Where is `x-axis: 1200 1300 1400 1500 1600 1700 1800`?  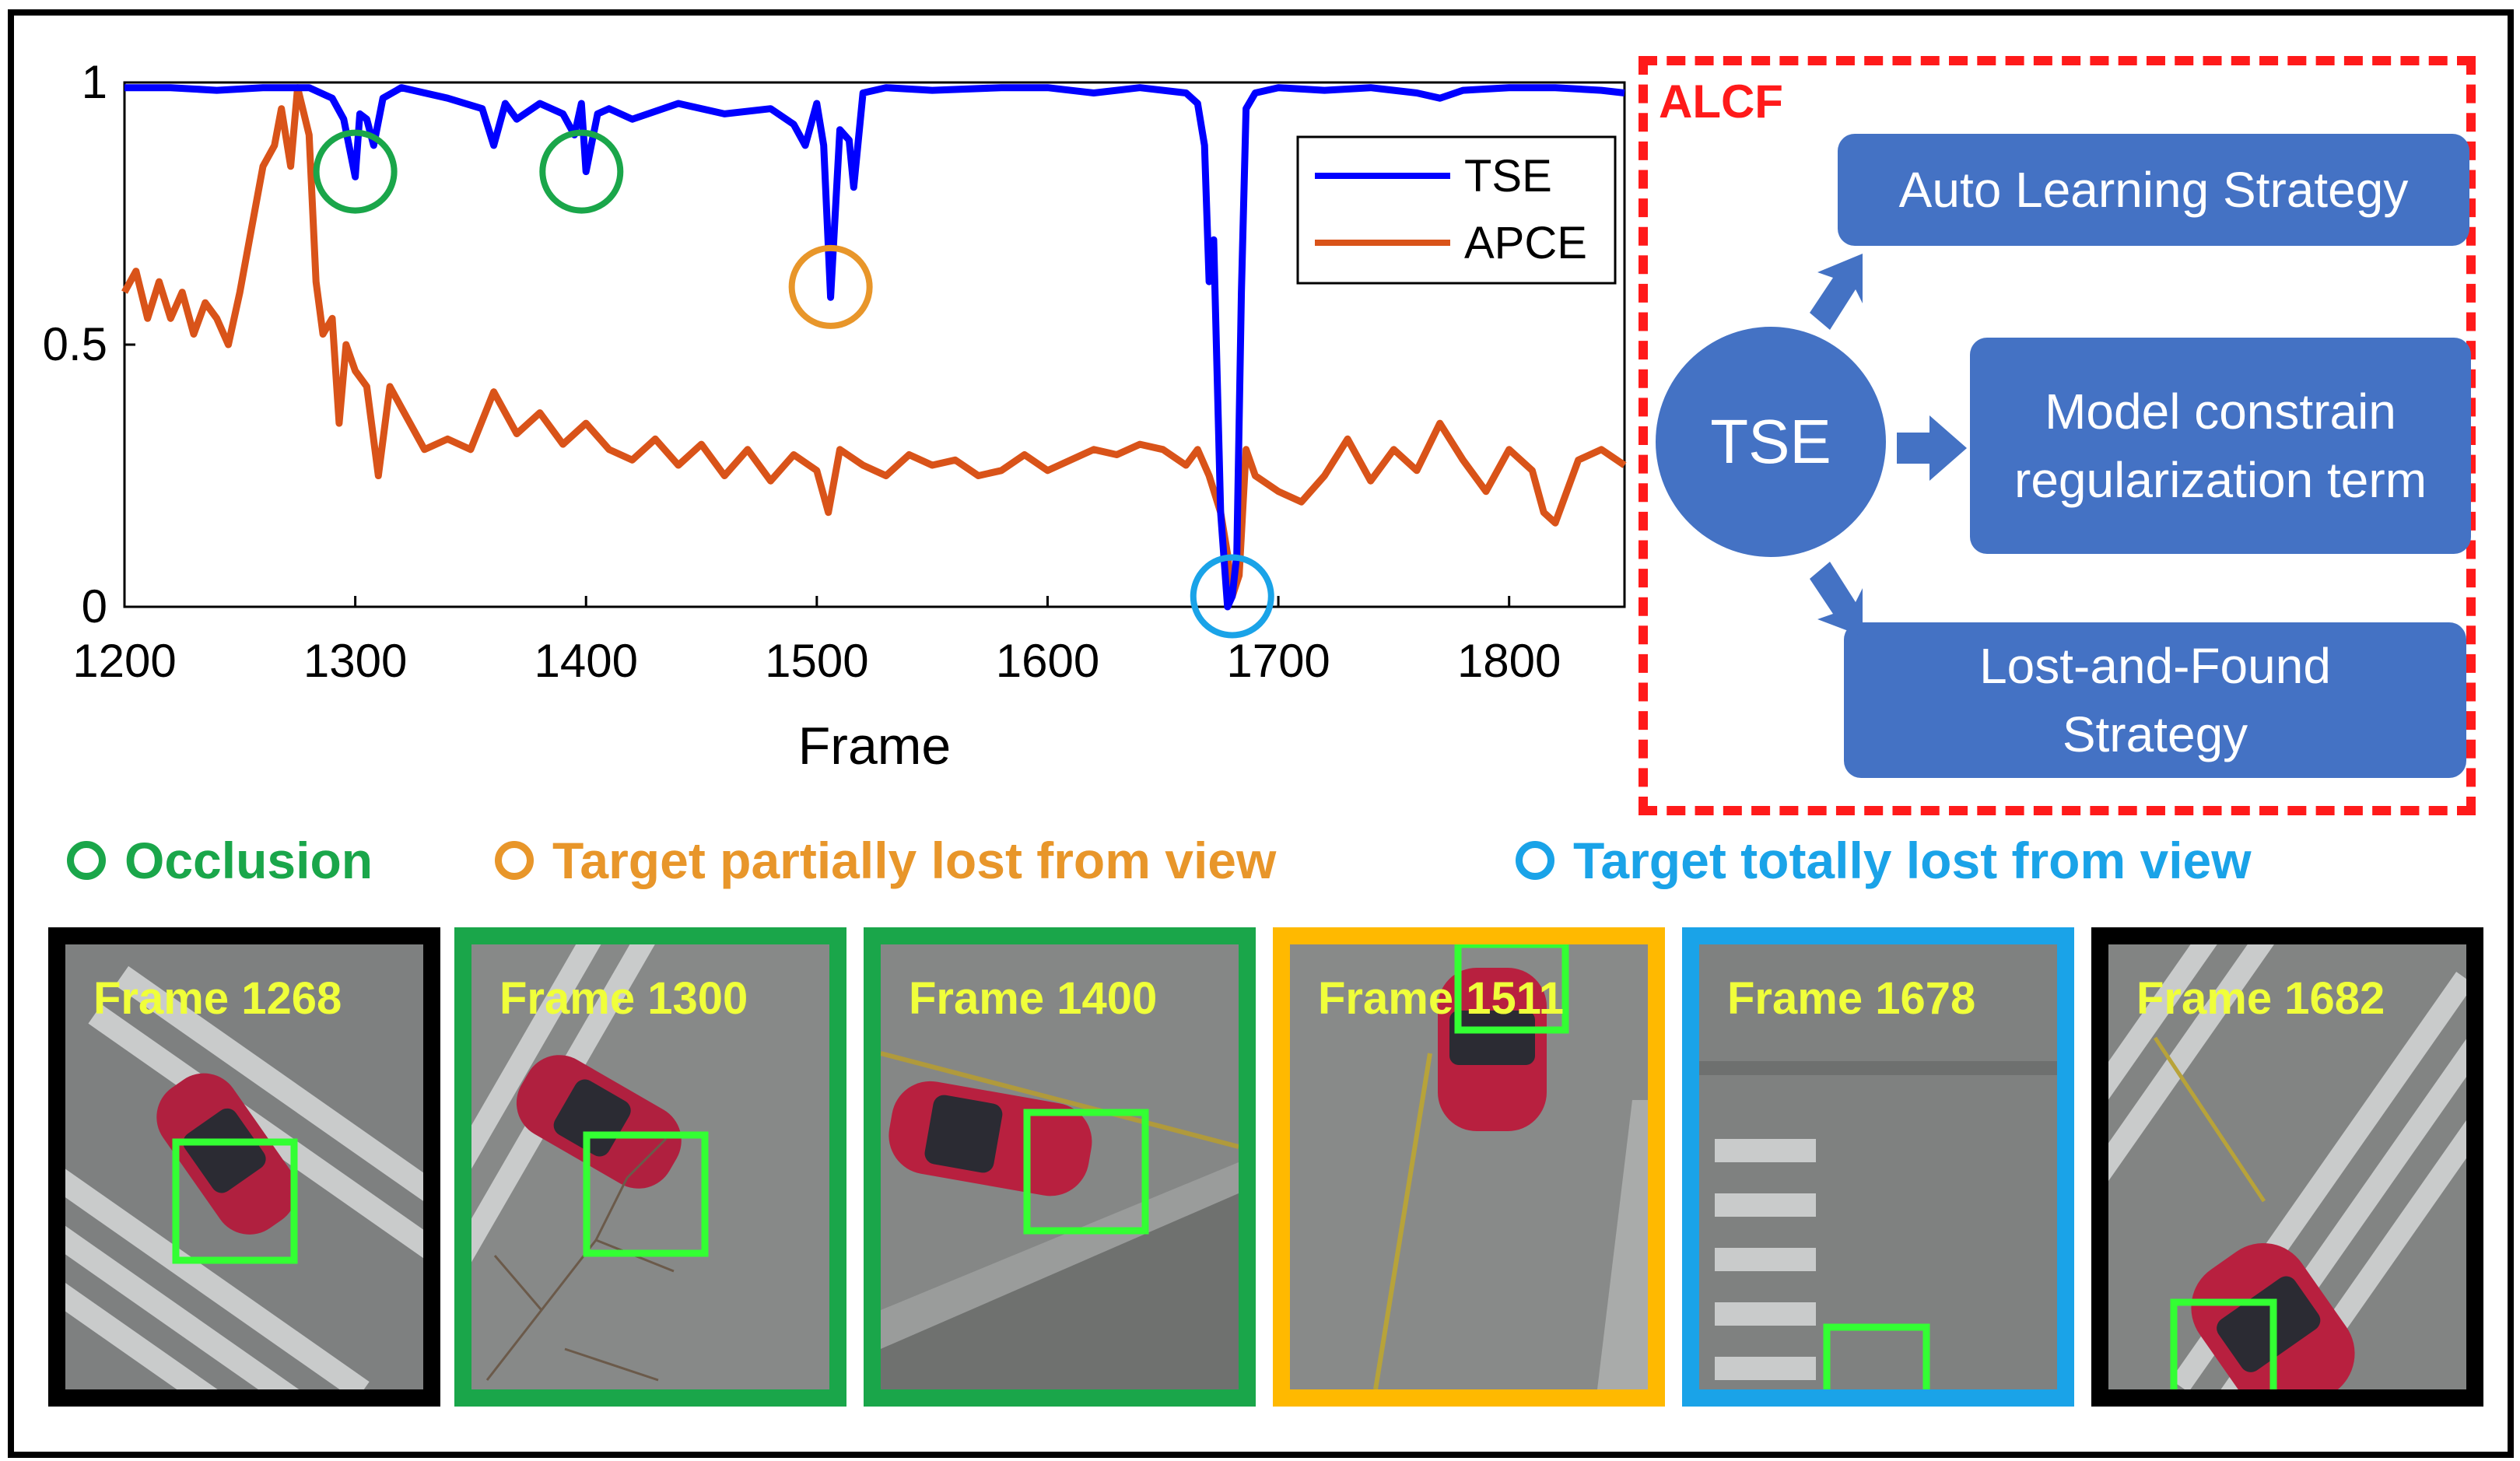
x-axis: 1200 1300 1400 1500 1600 1700 1800 is located at coordinates (817, 641).